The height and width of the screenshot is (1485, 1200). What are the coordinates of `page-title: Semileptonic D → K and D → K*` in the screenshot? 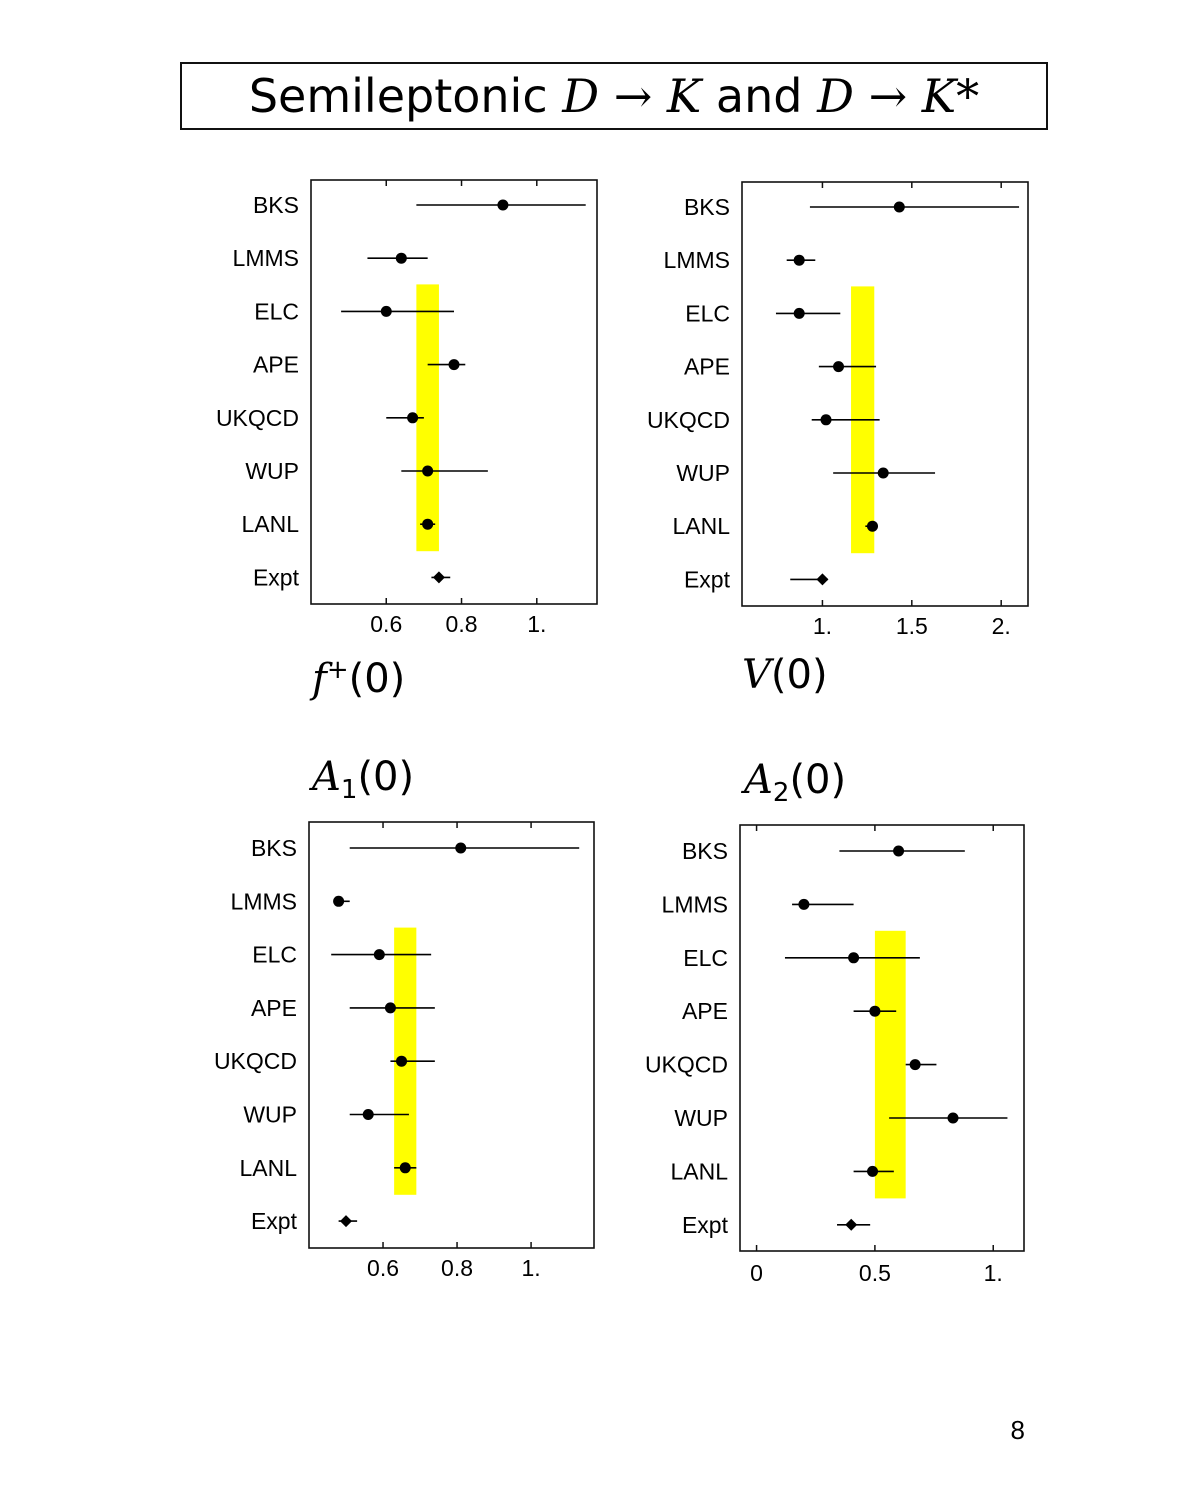 It's located at (614, 96).